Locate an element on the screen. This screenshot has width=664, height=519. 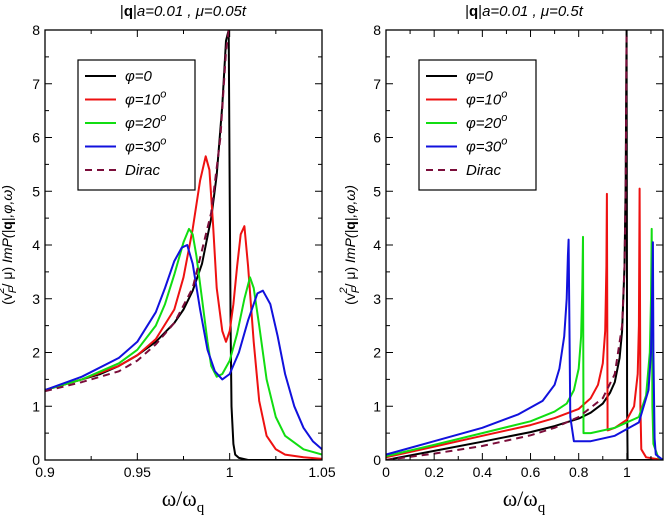
x-tick-label: 0 is located at coordinates (386, 472).